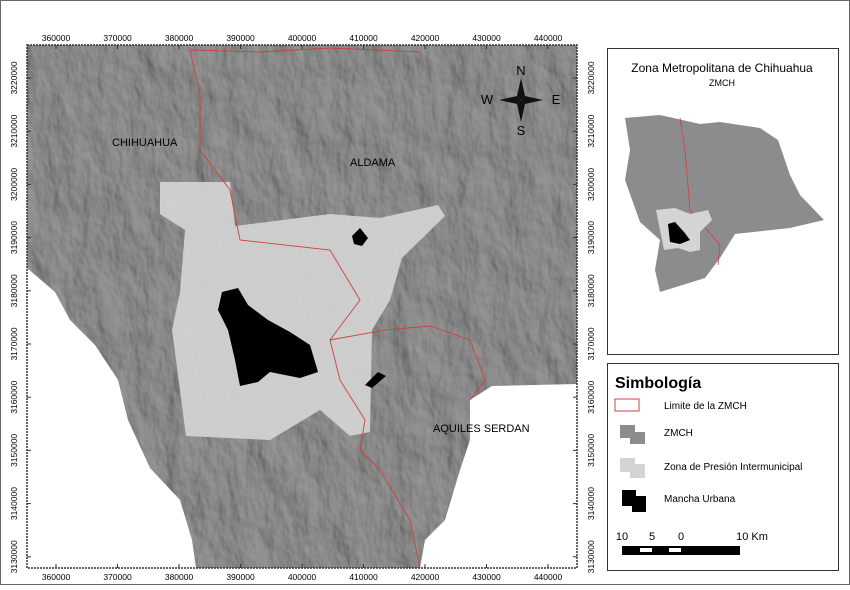 The image size is (850, 590). What do you see at coordinates (520, 70) in the screenshot?
I see `compass-label: N` at bounding box center [520, 70].